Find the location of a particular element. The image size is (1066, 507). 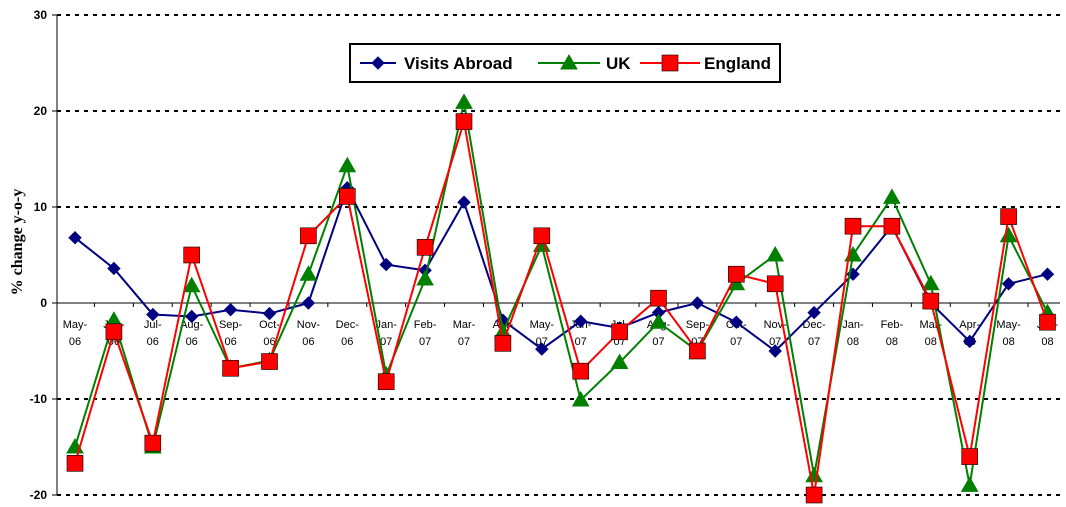

x-tick-label: Feb-07 is located at coordinates (425, 333).